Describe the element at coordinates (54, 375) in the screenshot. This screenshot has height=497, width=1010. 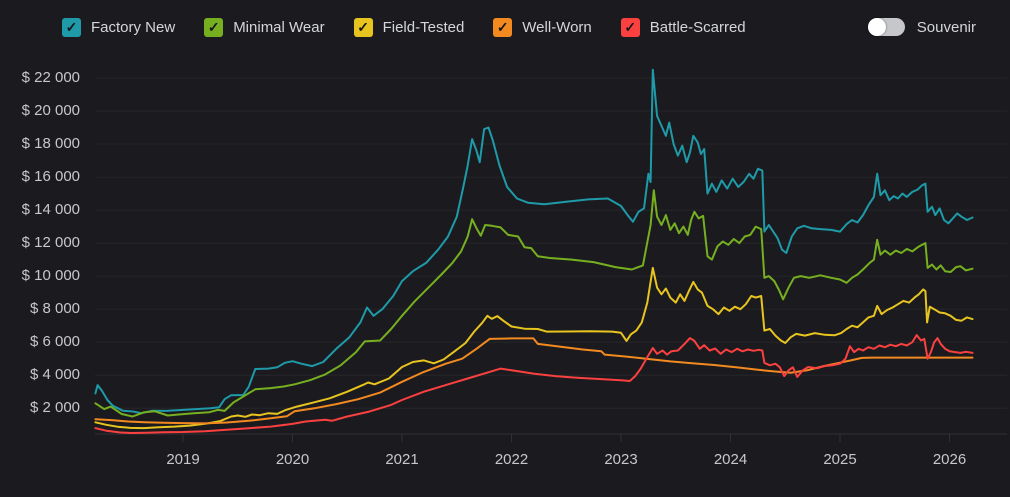
I see `y-tick-label: $ 4 000` at that location.